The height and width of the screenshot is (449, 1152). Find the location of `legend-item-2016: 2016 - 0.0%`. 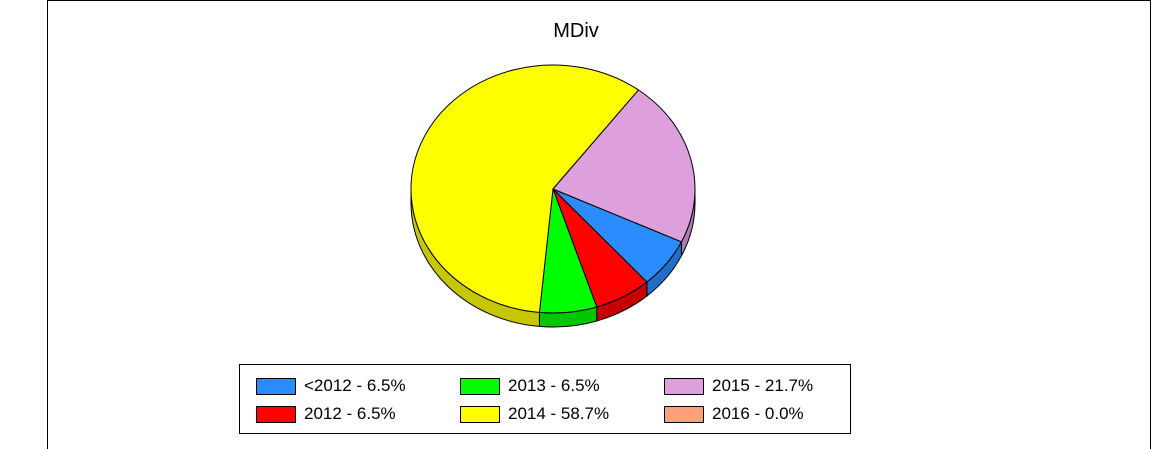

legend-item-2016: 2016 - 0.0% is located at coordinates (734, 414).